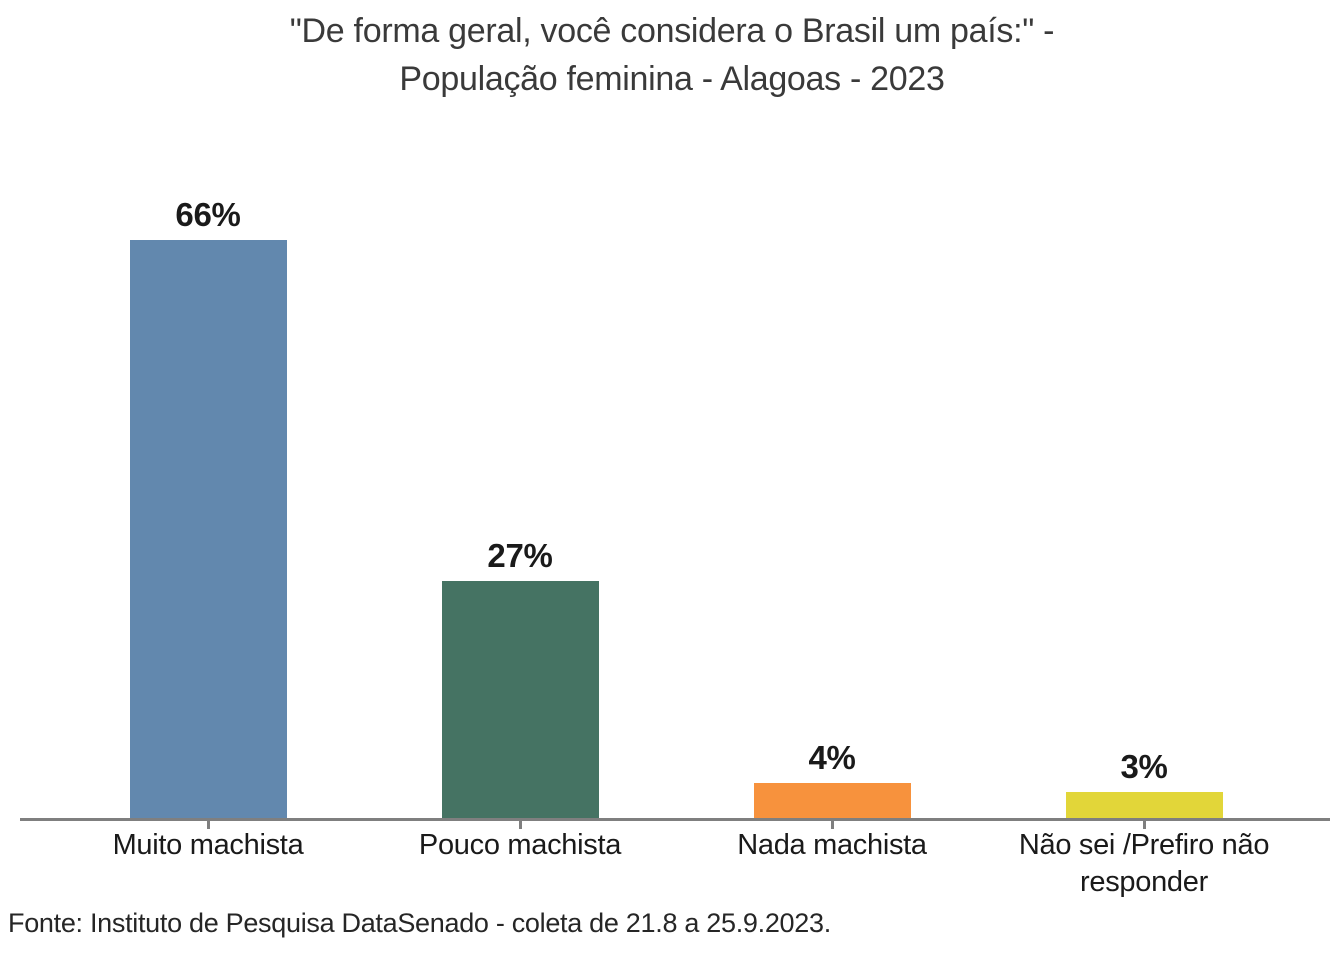 This screenshot has height=960, width=1344. What do you see at coordinates (832, 845) in the screenshot?
I see `x-axis-label-nada-machista: Nada machista` at bounding box center [832, 845].